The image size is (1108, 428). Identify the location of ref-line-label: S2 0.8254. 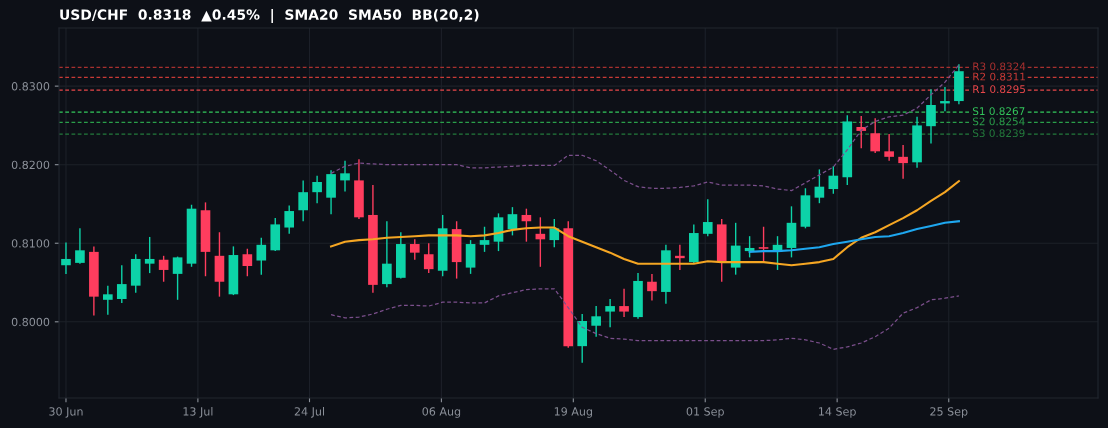
(998, 121).